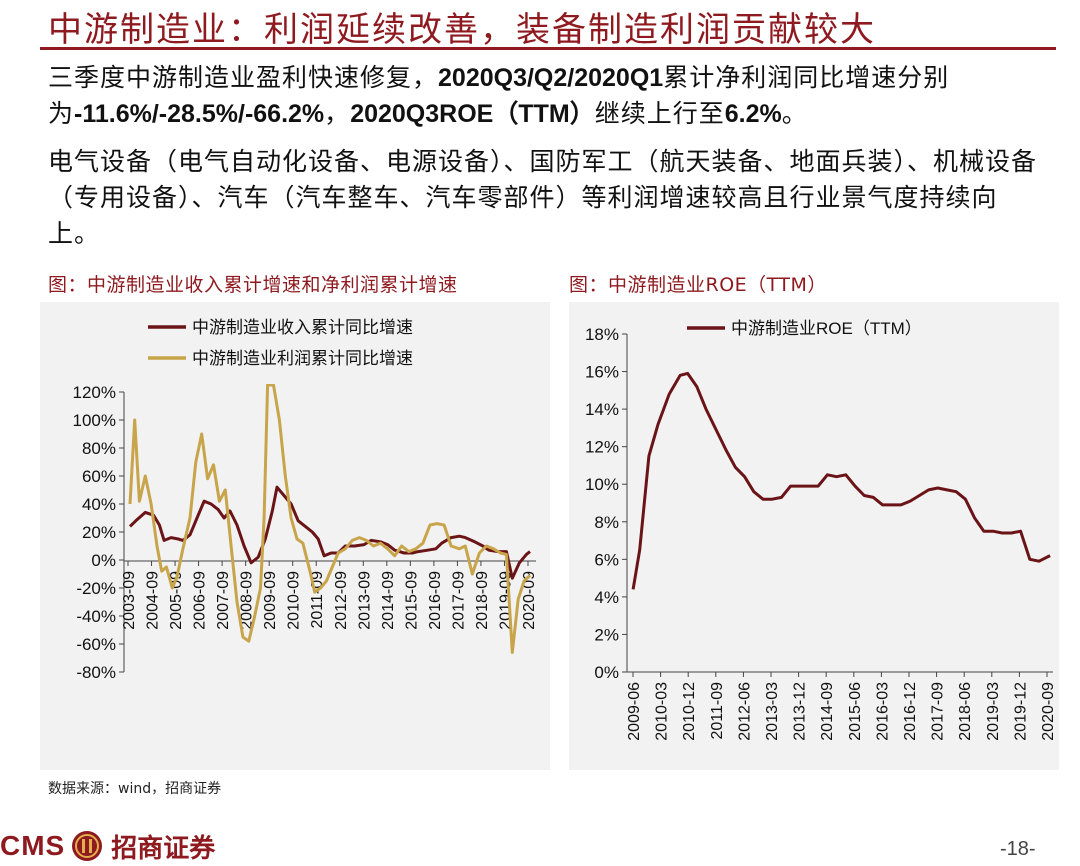  What do you see at coordinates (94, 420) in the screenshot?
I see `chart1-y-tick-label: 100%` at bounding box center [94, 420].